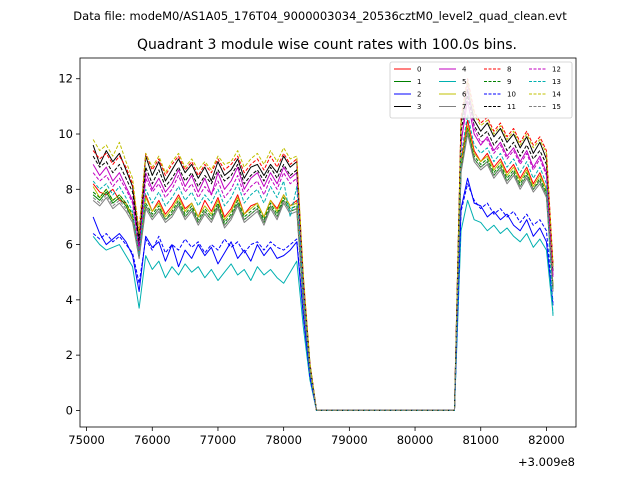  Describe the element at coordinates (316, 437) in the screenshot. I see `x-axis: 75000 76000 77000 78000 79000 80000 81000 82000` at that location.